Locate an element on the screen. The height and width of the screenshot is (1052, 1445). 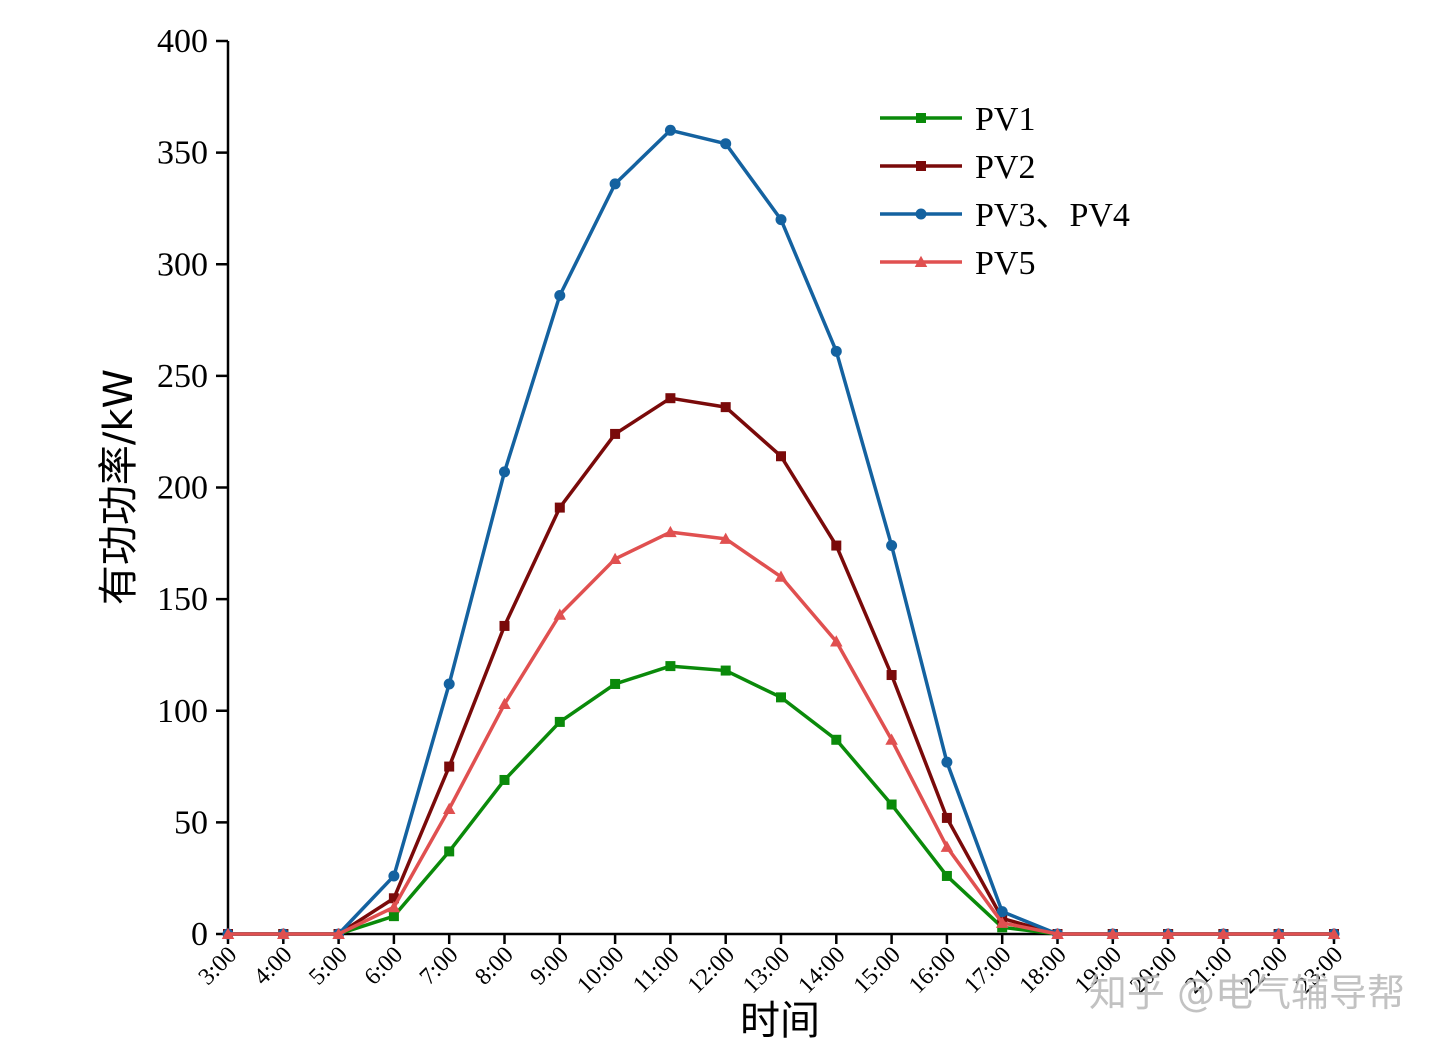
x-tick-label: 13:00 is located at coordinates (766, 970).